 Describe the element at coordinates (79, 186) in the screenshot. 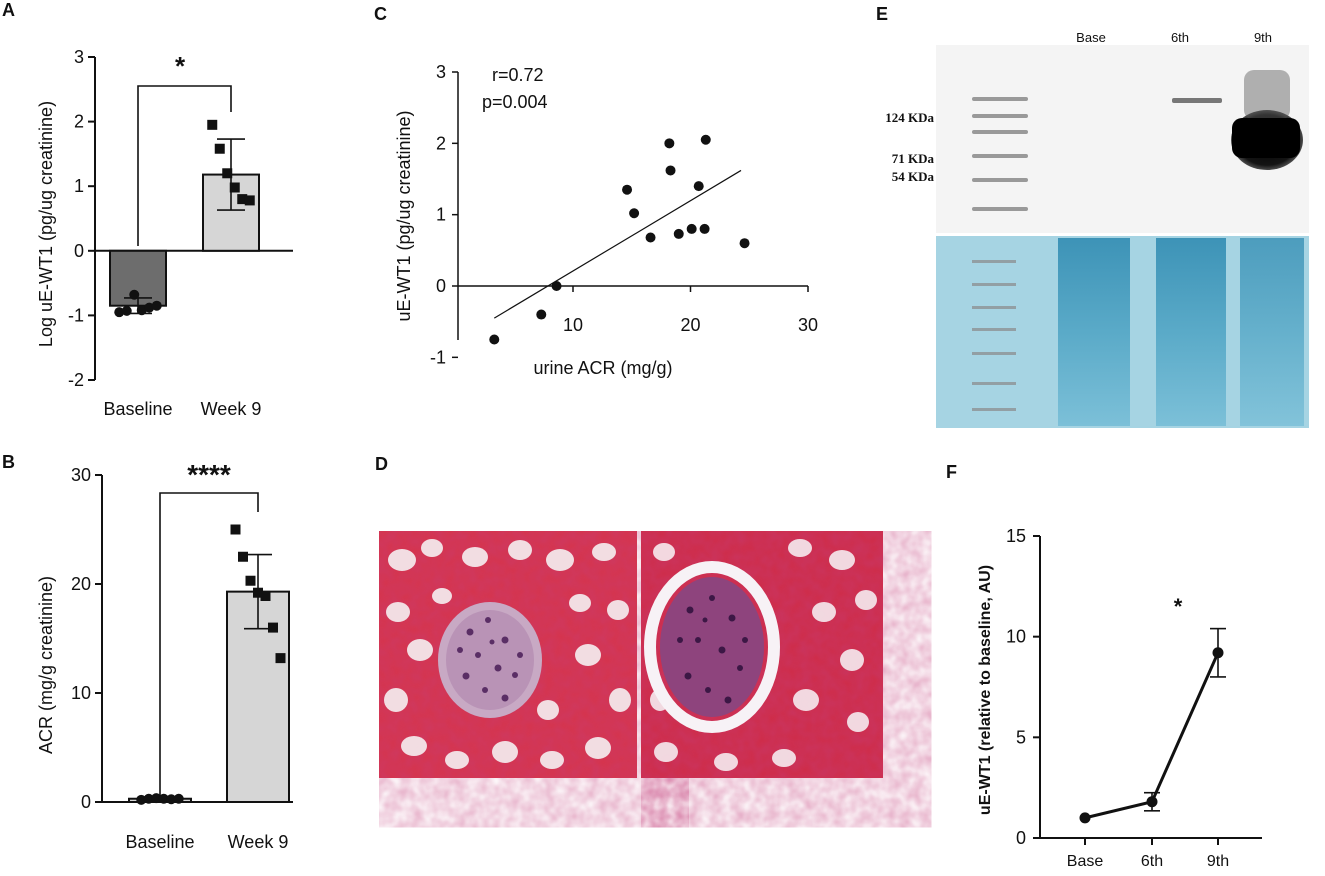

I see `a-y-tick-label: 1` at that location.